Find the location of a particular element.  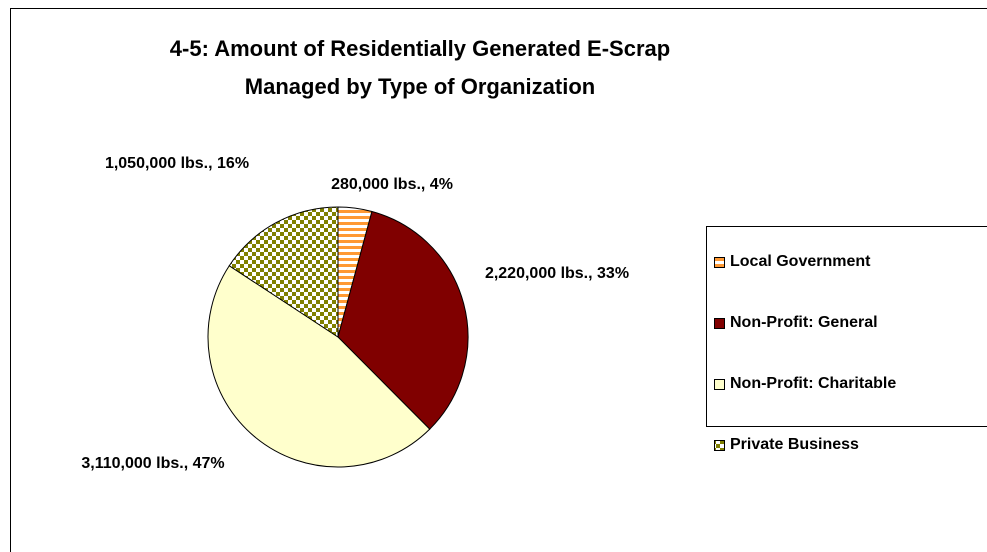

legend-label: Non-Profit: Charitable is located at coordinates (813, 383).